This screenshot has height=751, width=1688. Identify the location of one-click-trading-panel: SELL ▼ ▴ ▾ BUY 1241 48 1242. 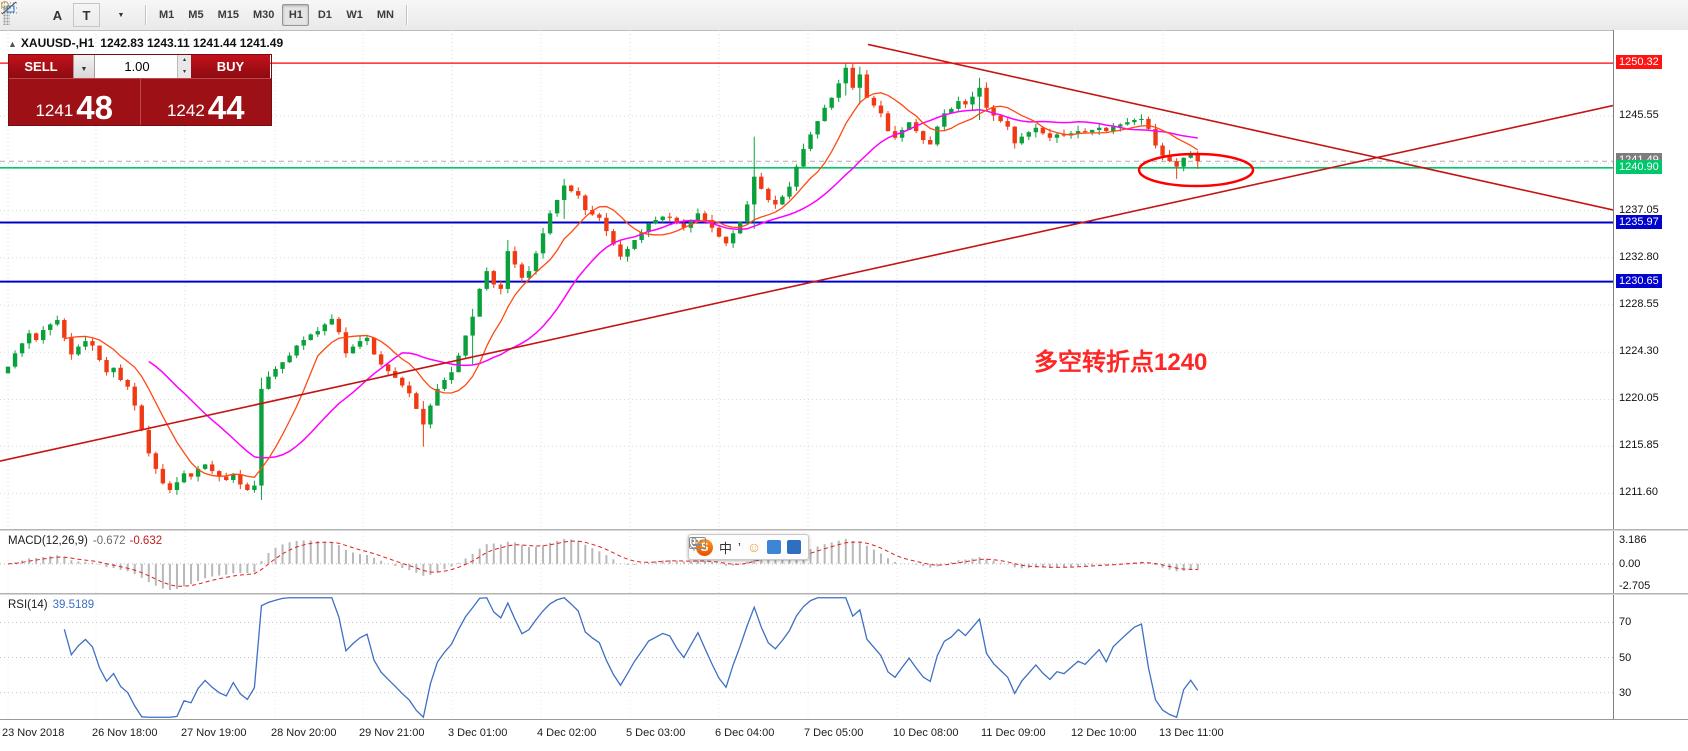
(140, 90).